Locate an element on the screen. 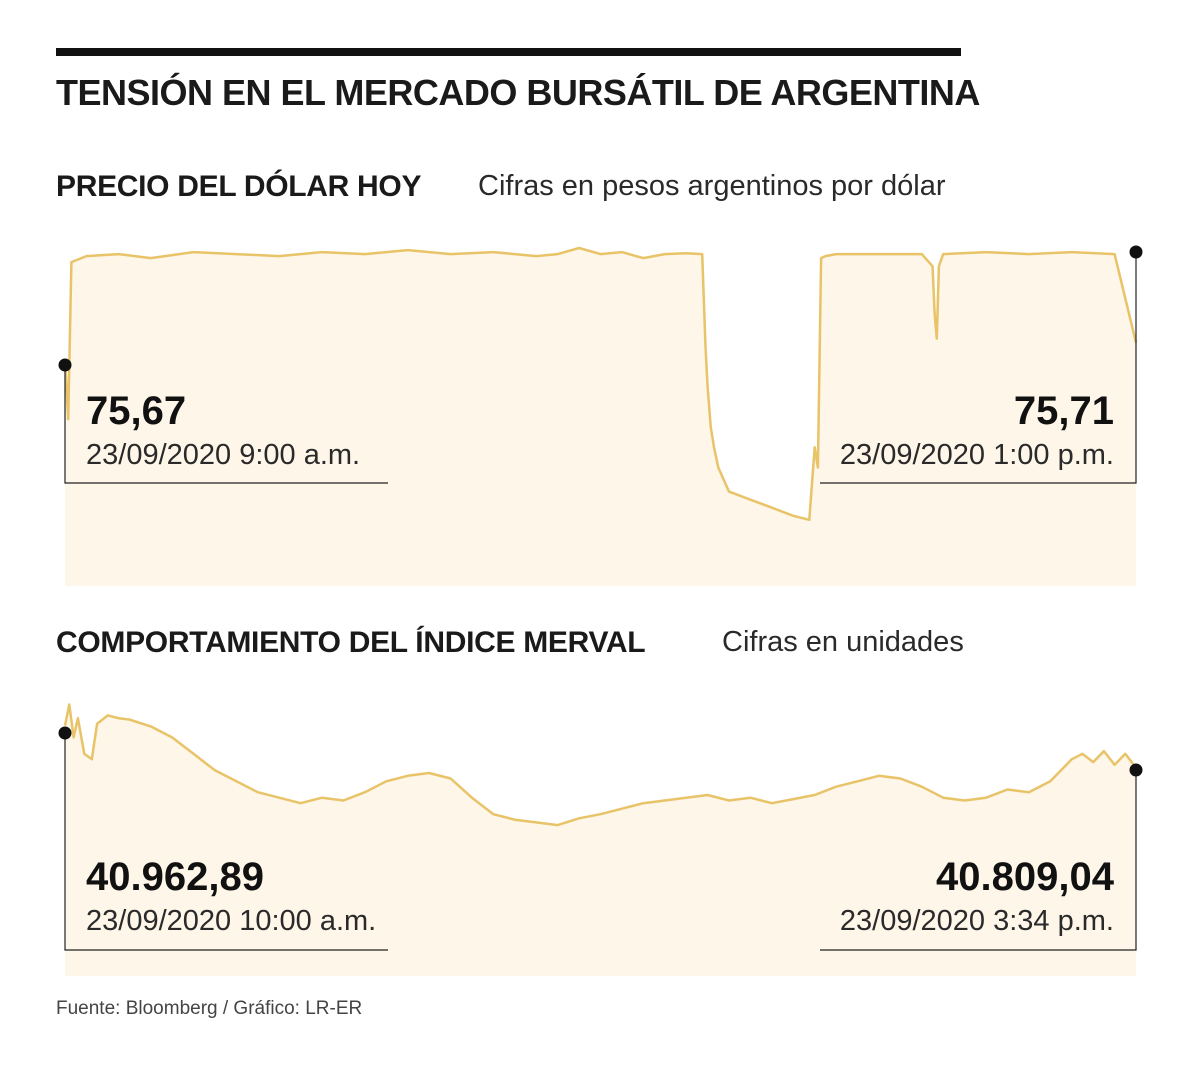 The height and width of the screenshot is (1071, 1200). merval-end-dot is located at coordinates (1136, 770).